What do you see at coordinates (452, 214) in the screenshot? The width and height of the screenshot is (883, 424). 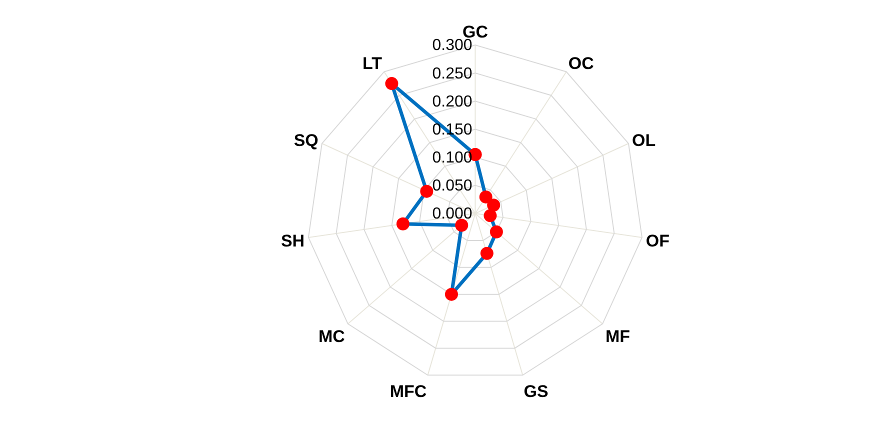 I see `y-tick-label: 0.000` at bounding box center [452, 214].